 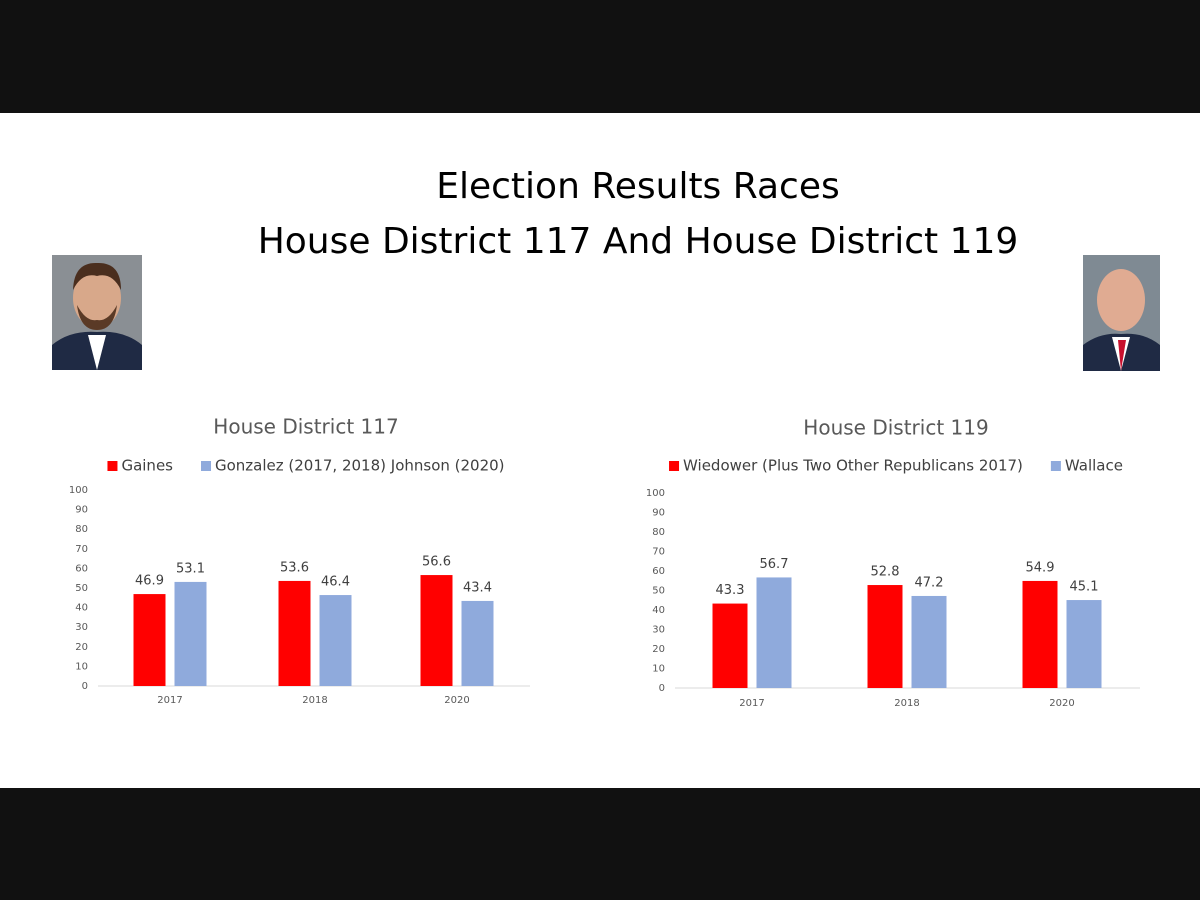 What do you see at coordinates (360, 466) in the screenshot?
I see `legend-label: Gonzalez (2017, 2018) Johnson (2020)` at bounding box center [360, 466].